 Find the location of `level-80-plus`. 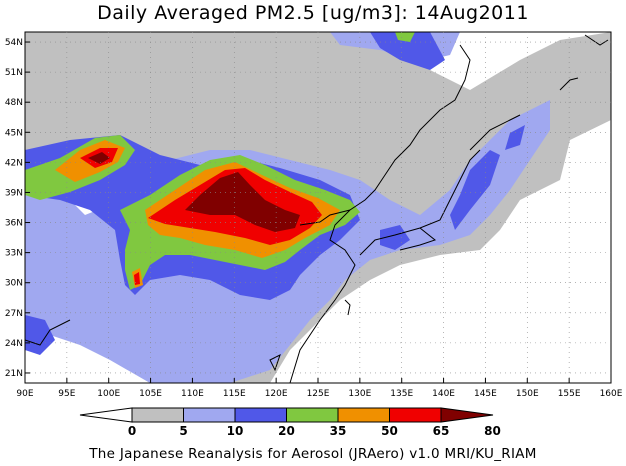

level-80-plus is located at coordinates (194, 192).